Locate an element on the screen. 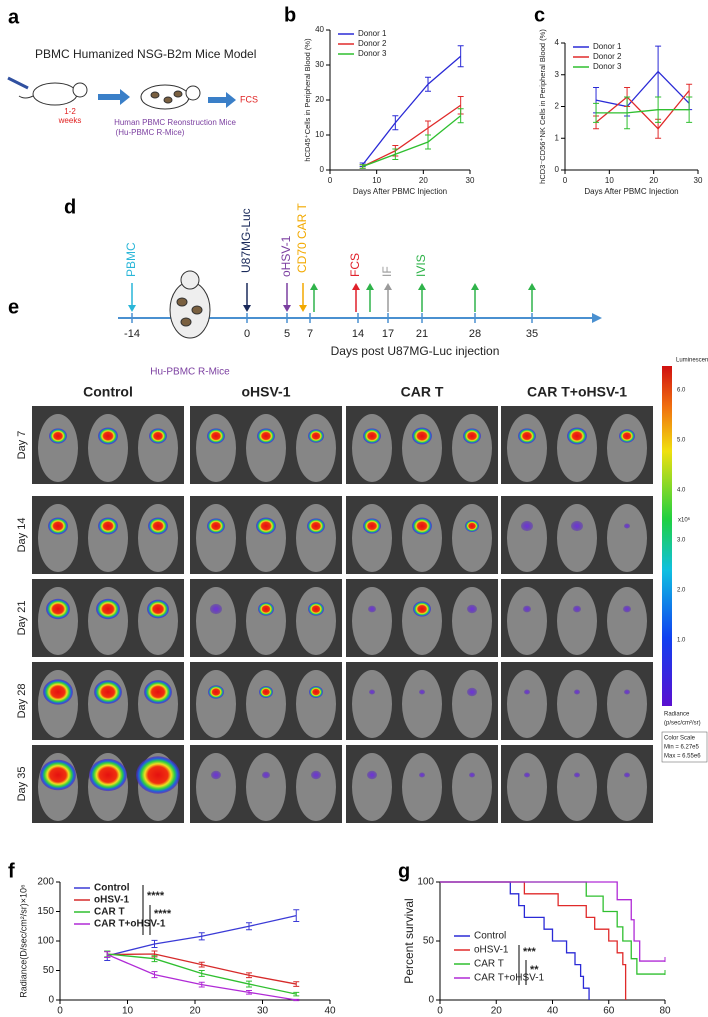 The height and width of the screenshot is (1017, 708). y-tick-label: 3 is located at coordinates (557, 74).